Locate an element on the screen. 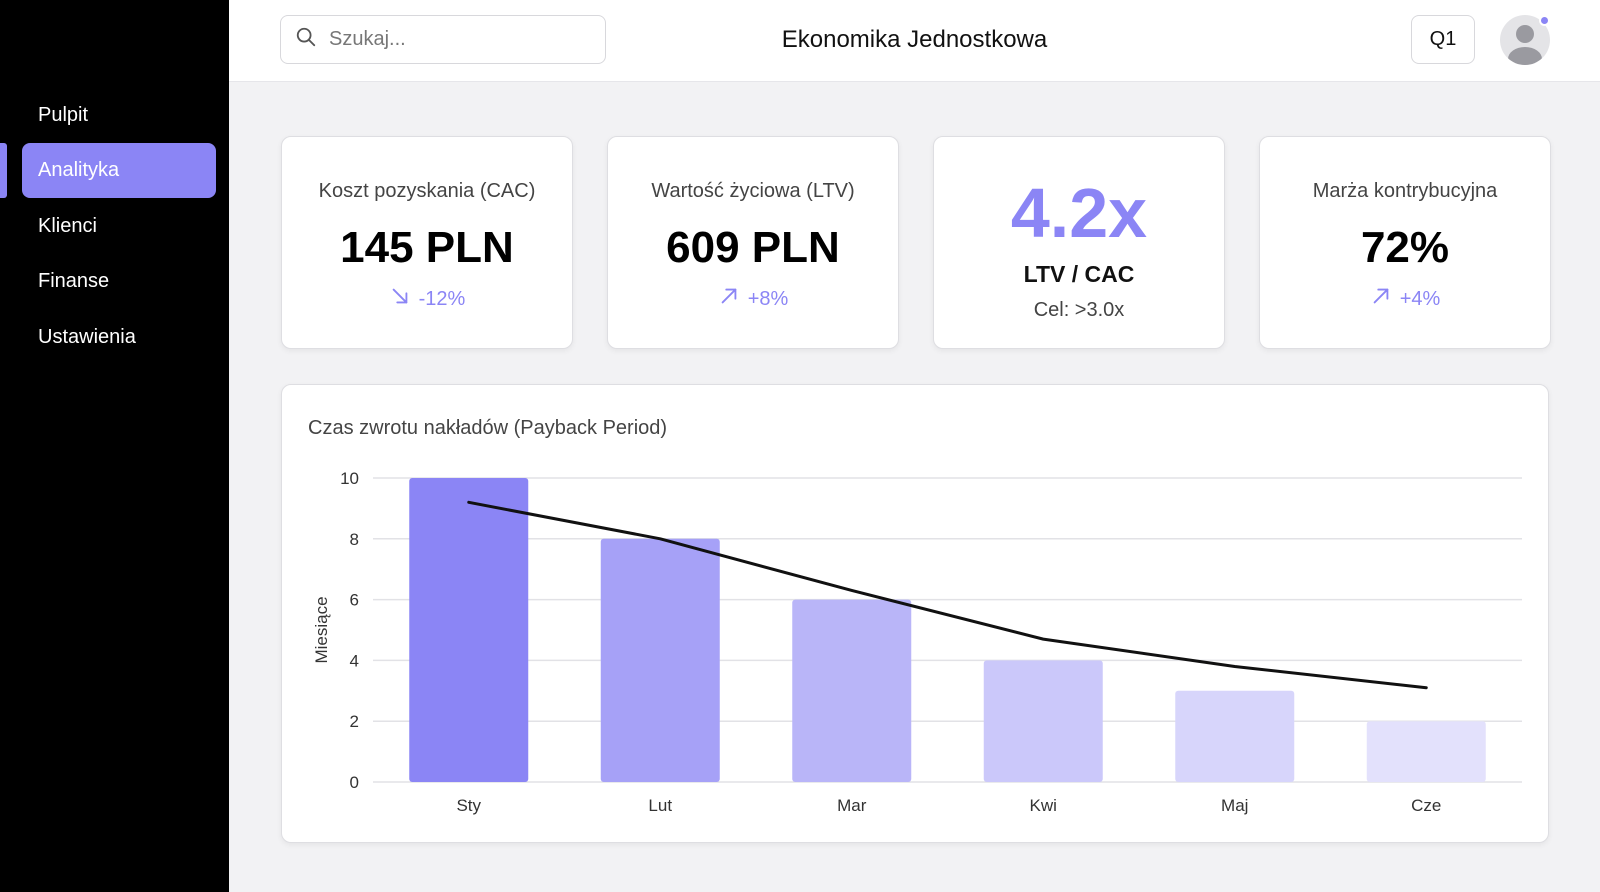 This screenshot has height=892, width=1600. sidebar-item-ustawienia: Ustawienia is located at coordinates (119, 337).